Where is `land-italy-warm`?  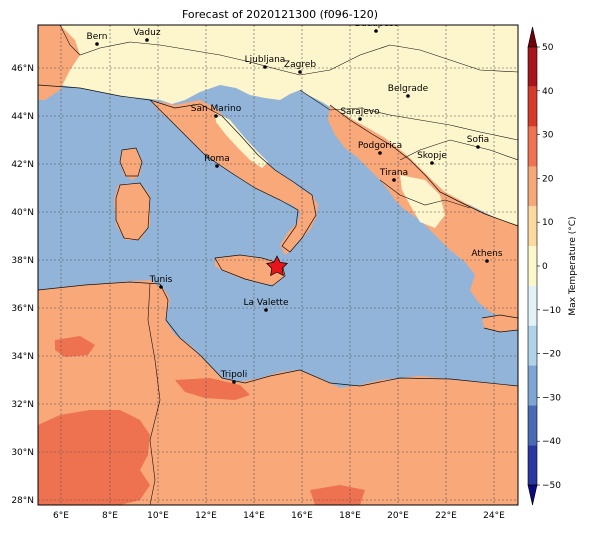
land-italy-warm is located at coordinates (234, 177).